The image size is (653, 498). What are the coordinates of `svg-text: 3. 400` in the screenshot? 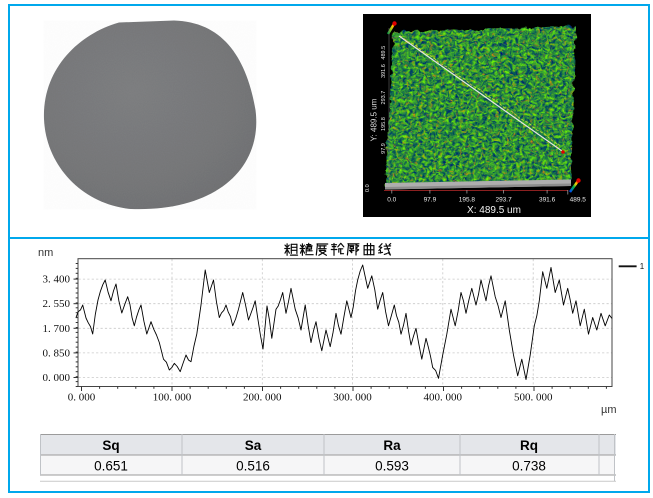 It's located at (57, 280).